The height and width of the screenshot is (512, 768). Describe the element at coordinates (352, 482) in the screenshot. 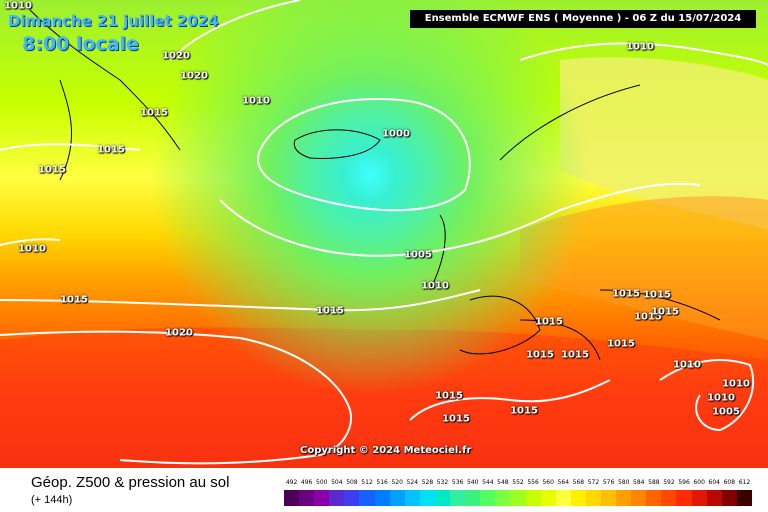

I see `legend-value: 508` at that location.